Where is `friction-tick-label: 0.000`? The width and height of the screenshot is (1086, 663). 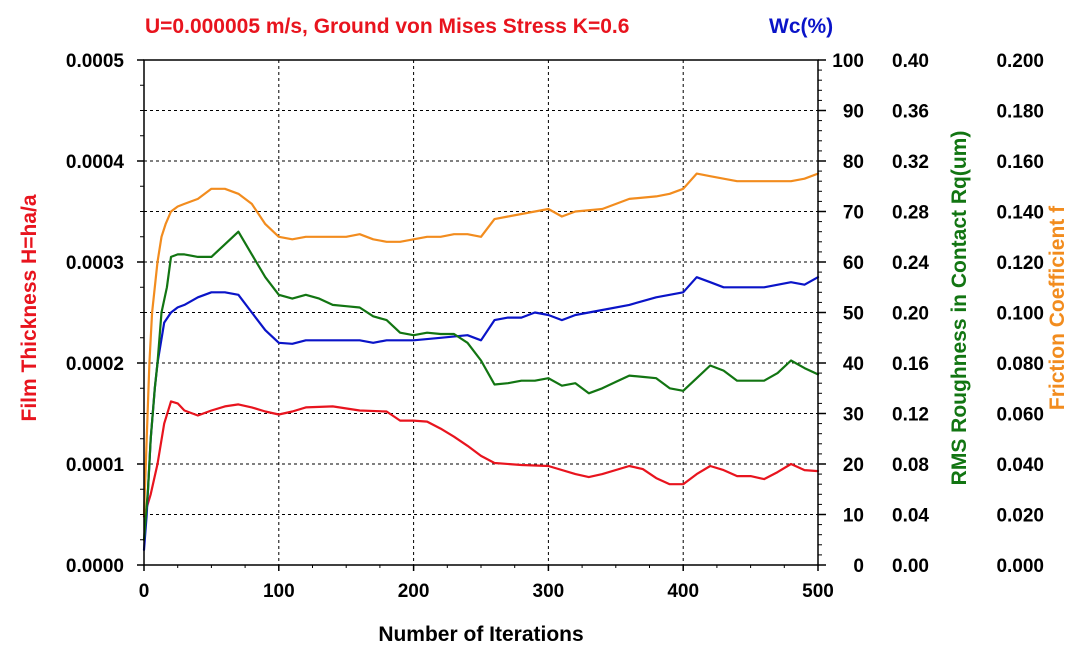
friction-tick-label: 0.000 is located at coordinates (1020, 566).